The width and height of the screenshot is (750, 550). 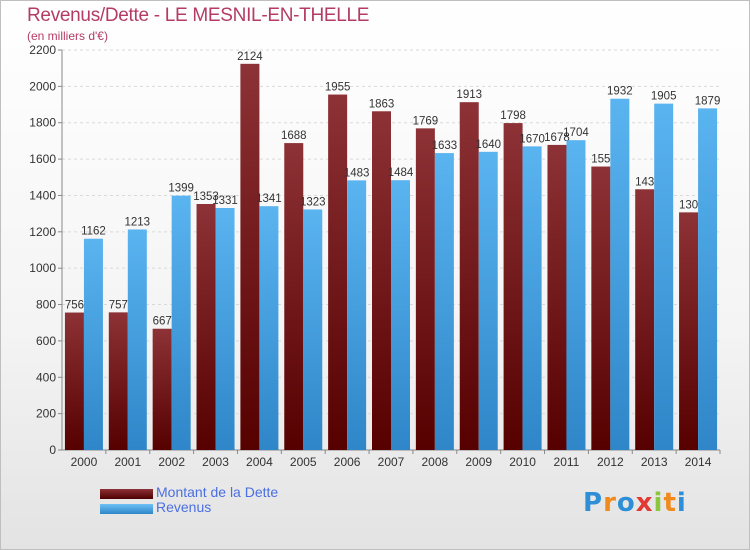 What do you see at coordinates (42, 50) in the screenshot?
I see `y-tick-label: 2200` at bounding box center [42, 50].